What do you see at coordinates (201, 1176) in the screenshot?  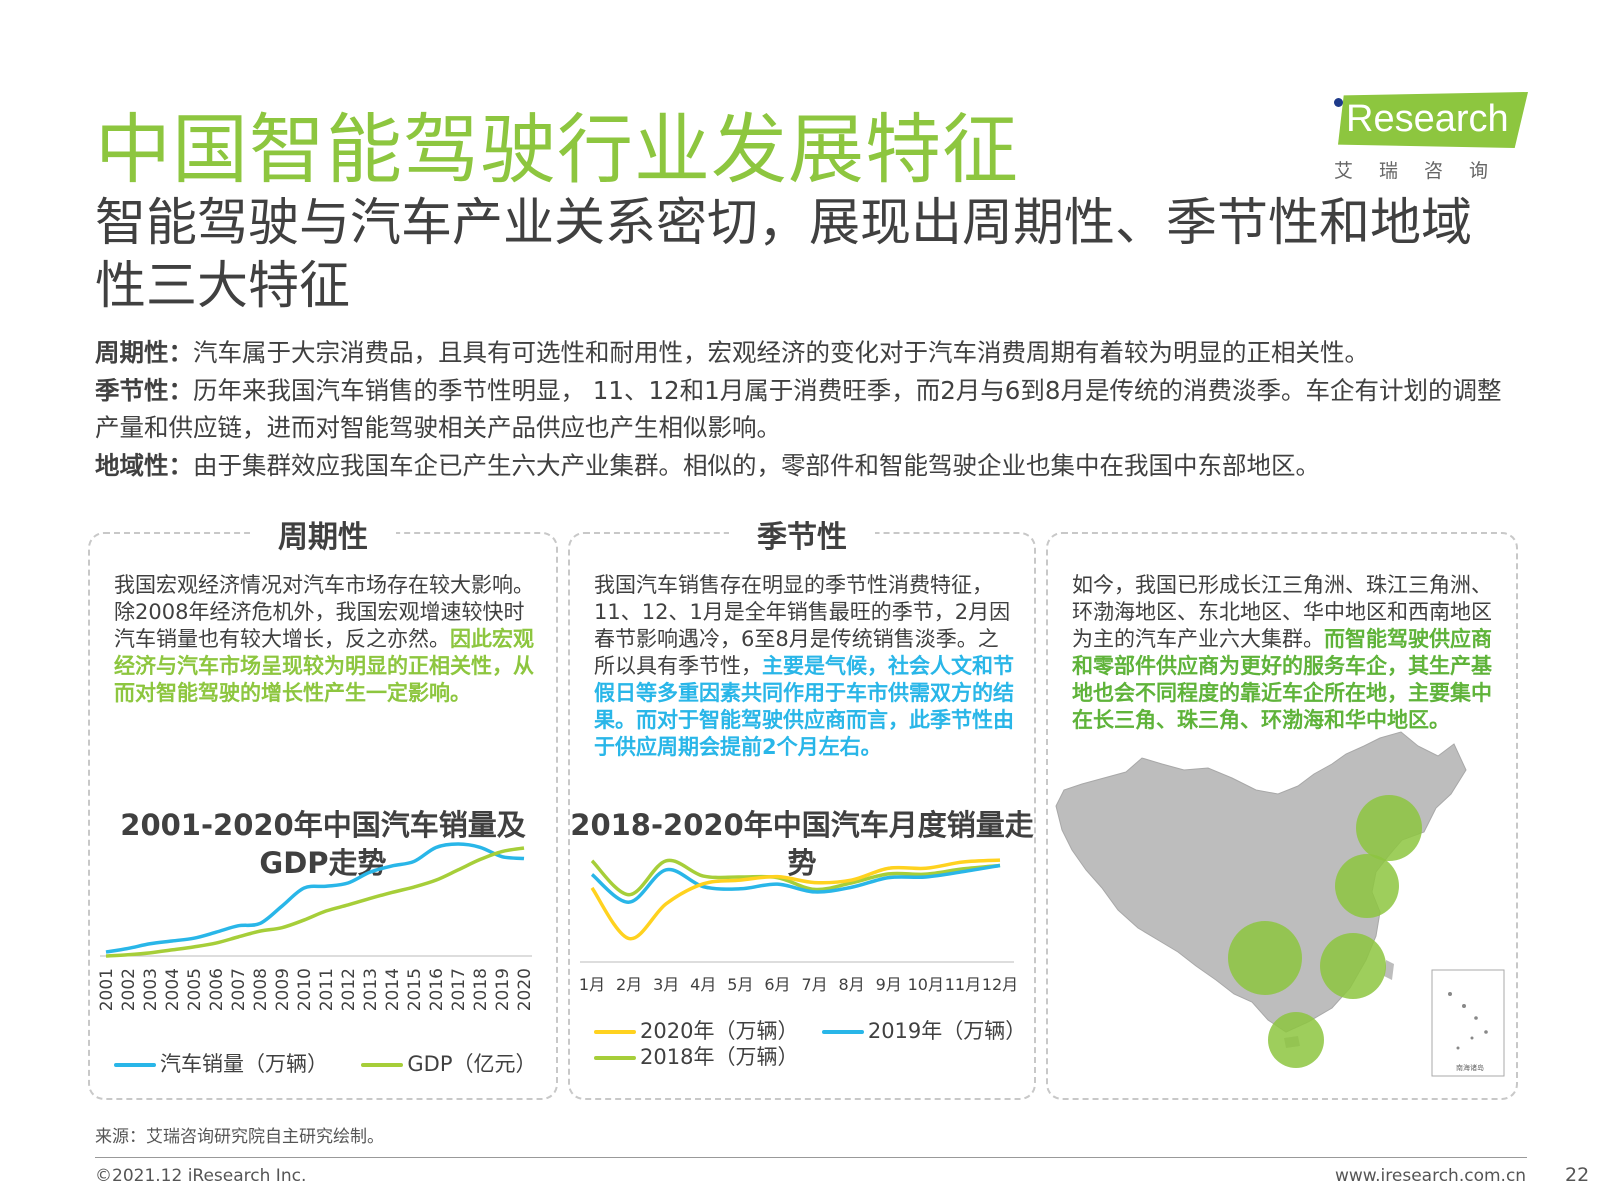 I see `copyright: ©2021.12 iResearch Inc.` at bounding box center [201, 1176].